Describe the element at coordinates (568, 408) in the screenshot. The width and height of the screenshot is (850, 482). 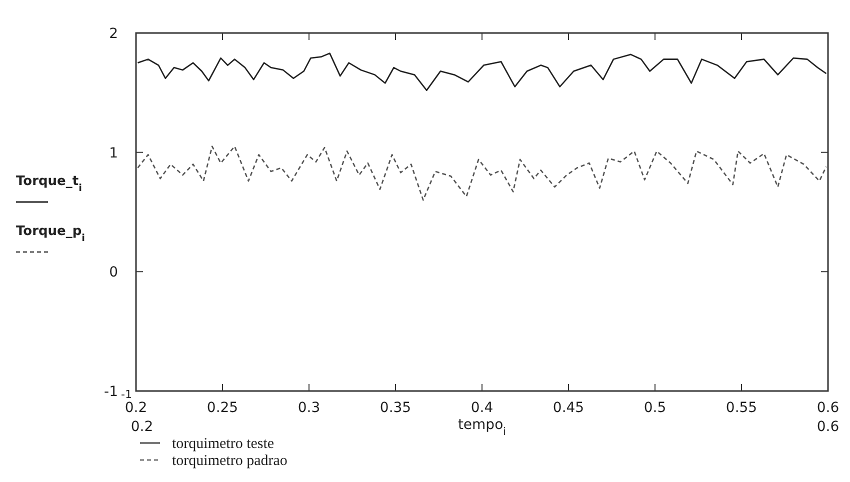
I see `x-tick-label: 0.45` at that location.